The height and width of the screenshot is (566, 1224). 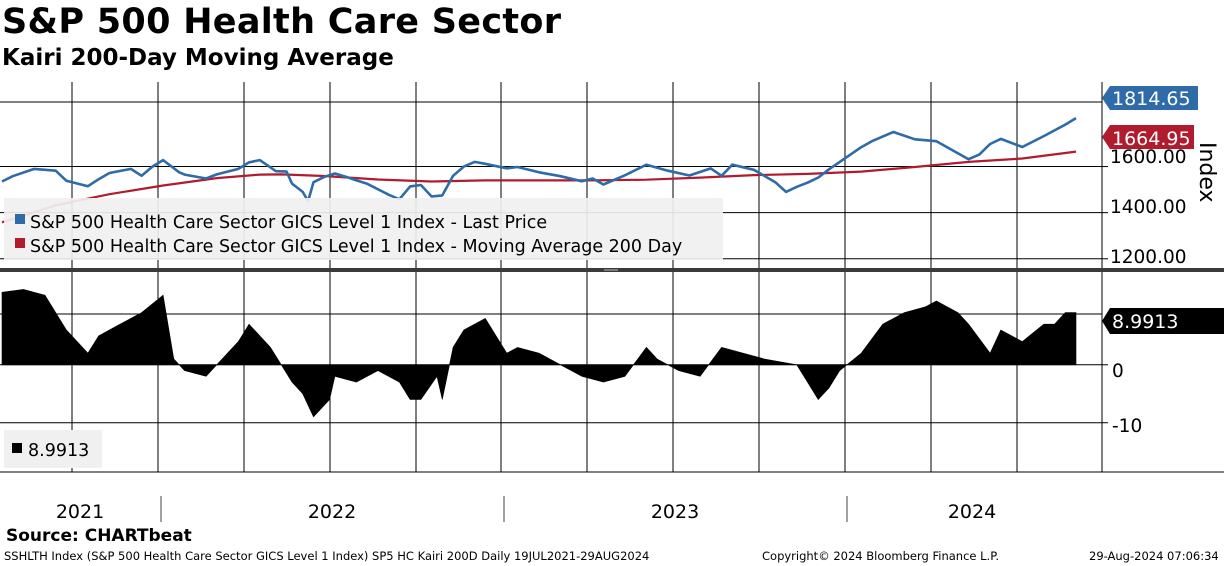 I want to click on lower-legend-swatch, so click(x=17, y=448).